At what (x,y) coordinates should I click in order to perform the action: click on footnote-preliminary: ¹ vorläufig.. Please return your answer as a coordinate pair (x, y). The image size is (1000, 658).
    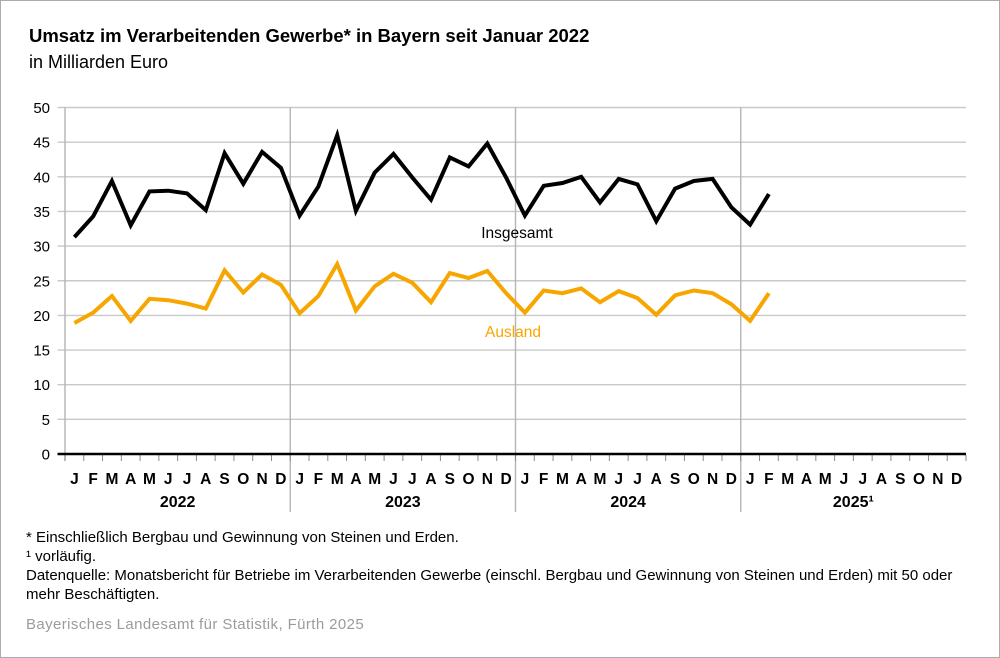
    Looking at the image, I should click on (61, 556).